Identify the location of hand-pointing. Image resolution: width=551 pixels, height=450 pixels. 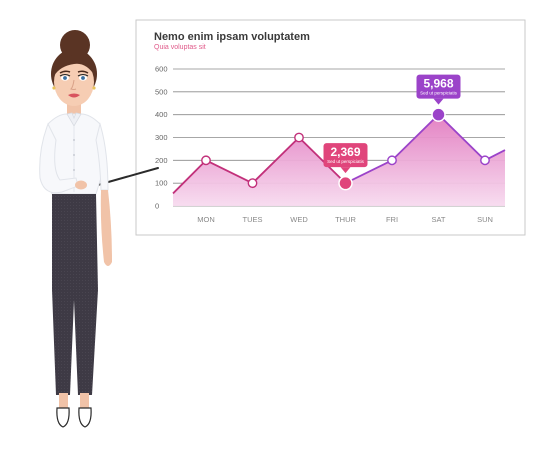
(81, 185).